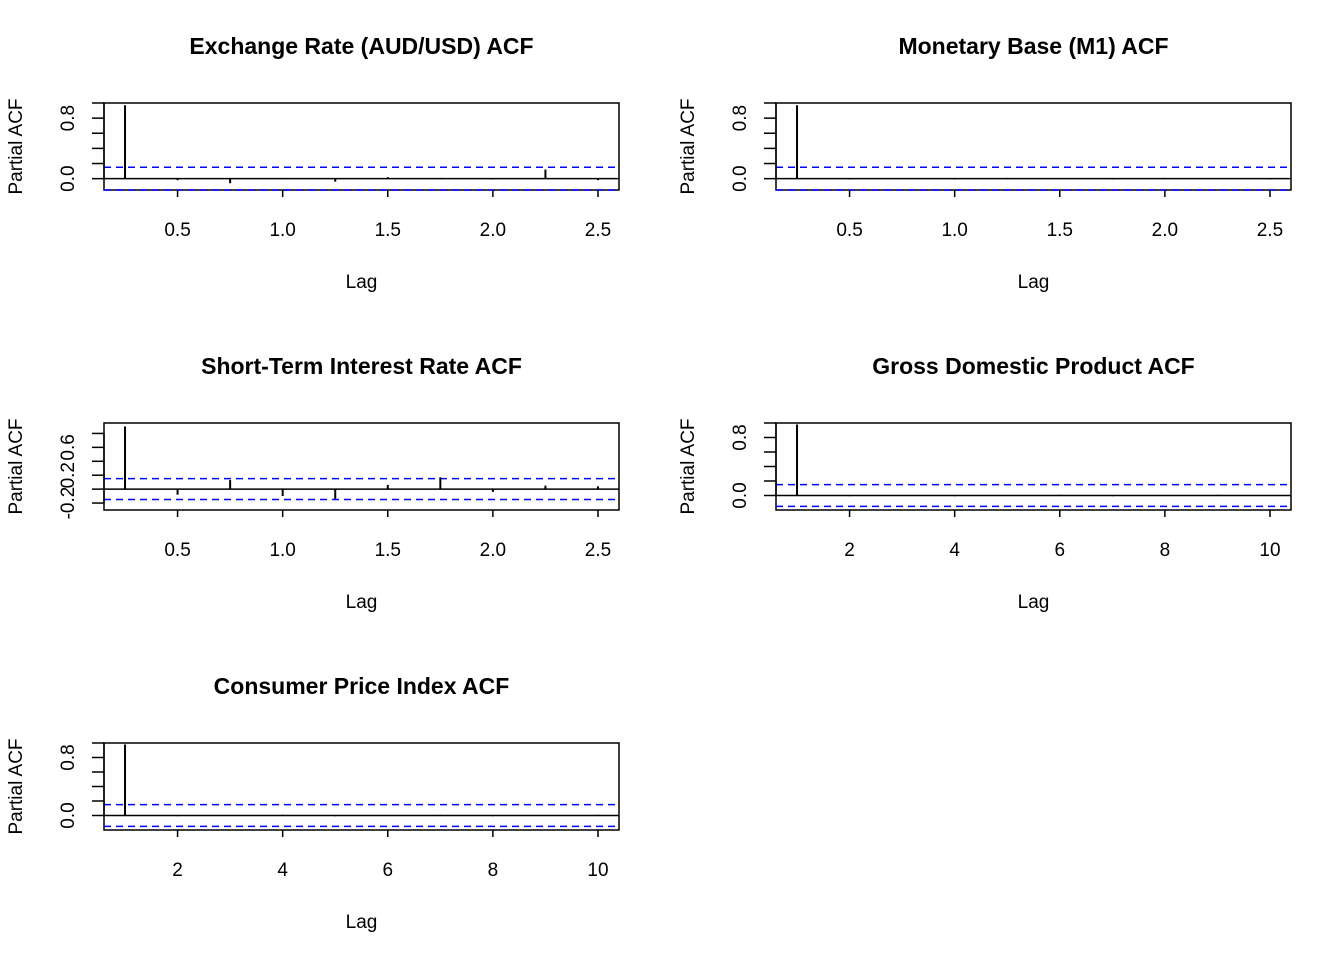 The width and height of the screenshot is (1344, 965). Describe the element at coordinates (361, 366) in the screenshot. I see `panel-title: Short-Term Interest Rate ACF` at that location.